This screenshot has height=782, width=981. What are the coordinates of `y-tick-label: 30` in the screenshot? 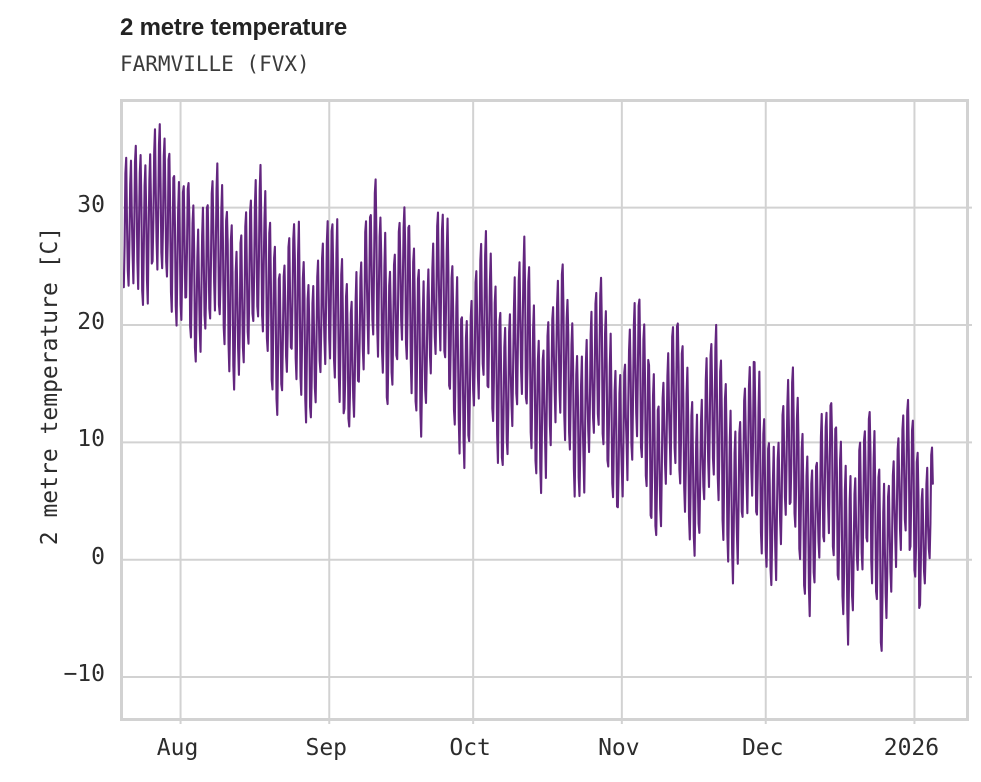 It's located at (91, 204).